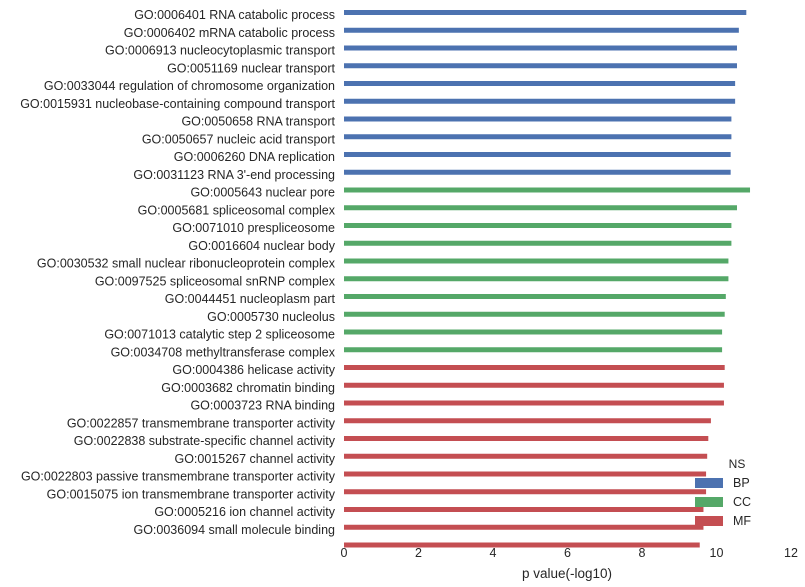  I want to click on category-label: GO:0097525 spliceosomal snRNP complex, so click(215, 281).